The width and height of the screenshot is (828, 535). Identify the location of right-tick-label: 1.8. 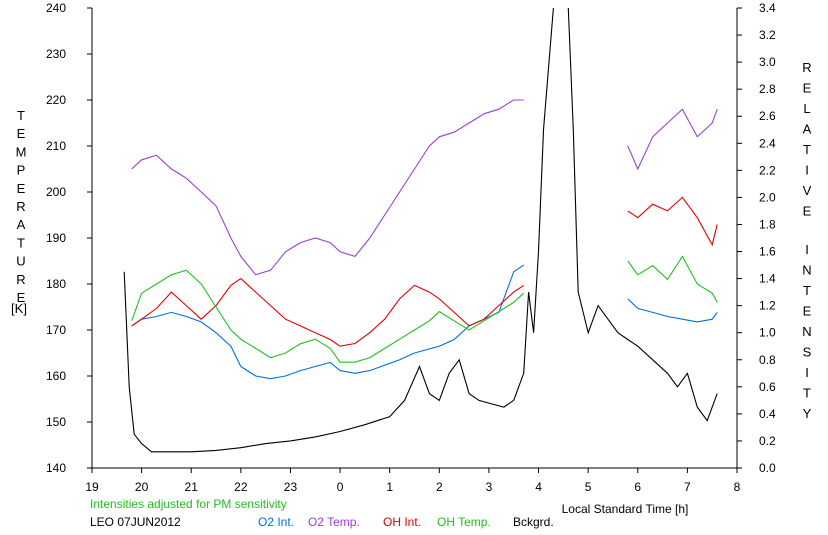
(767, 224).